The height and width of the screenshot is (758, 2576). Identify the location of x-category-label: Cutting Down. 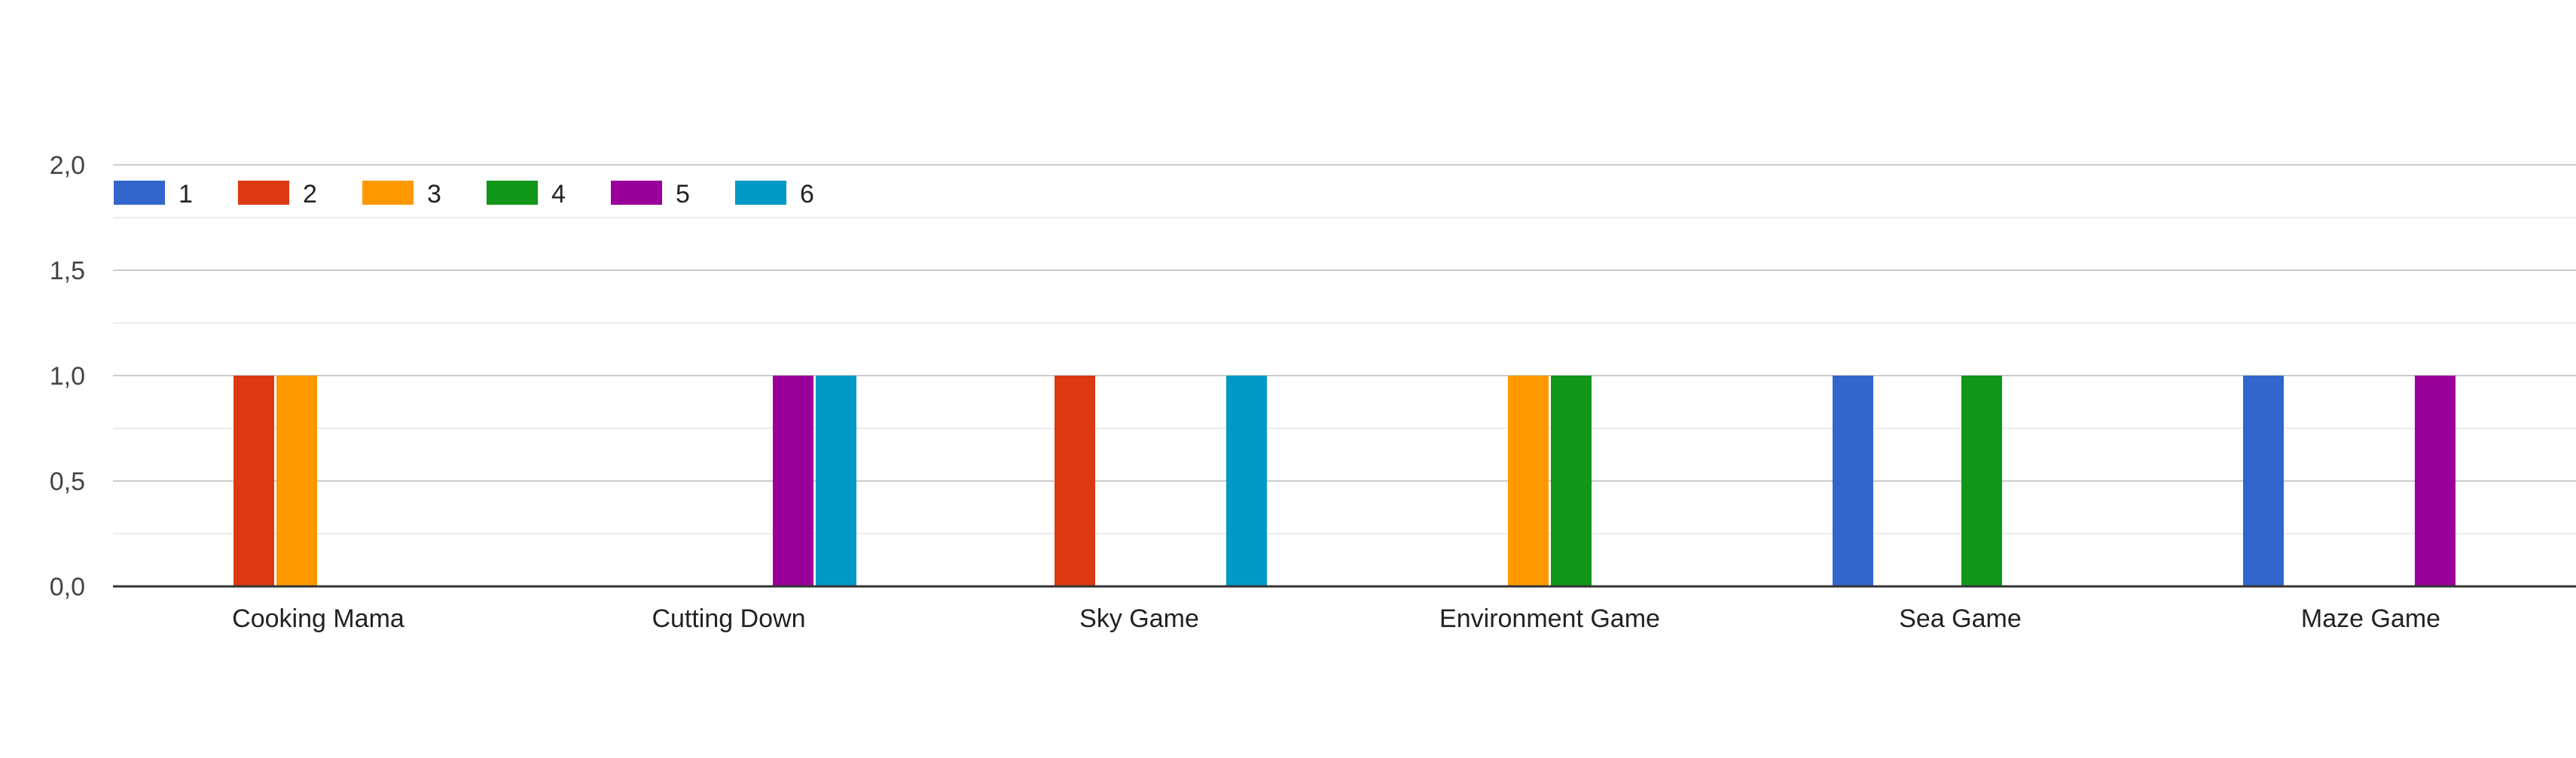
(729, 618).